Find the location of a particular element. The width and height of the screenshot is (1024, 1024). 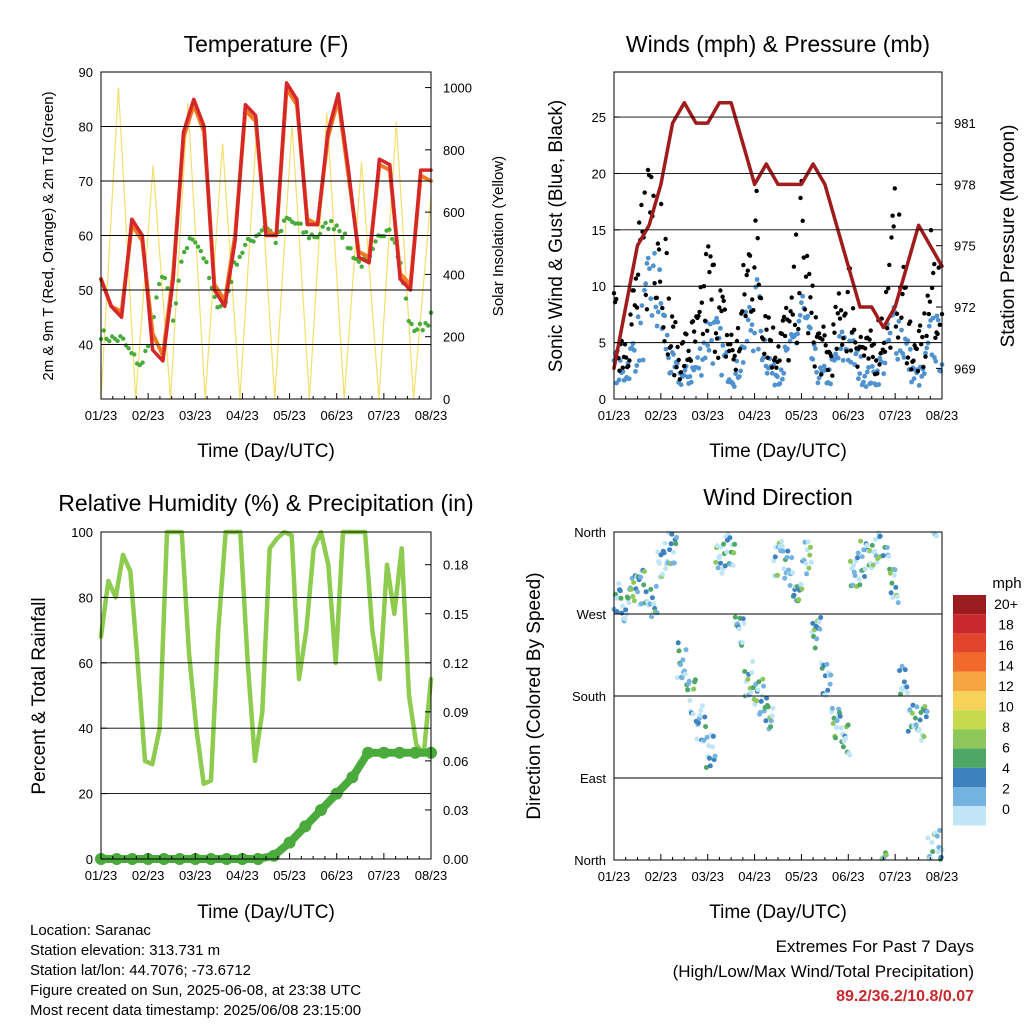

winds-title: Winds (mph) & Pressure (mb) is located at coordinates (778, 44).